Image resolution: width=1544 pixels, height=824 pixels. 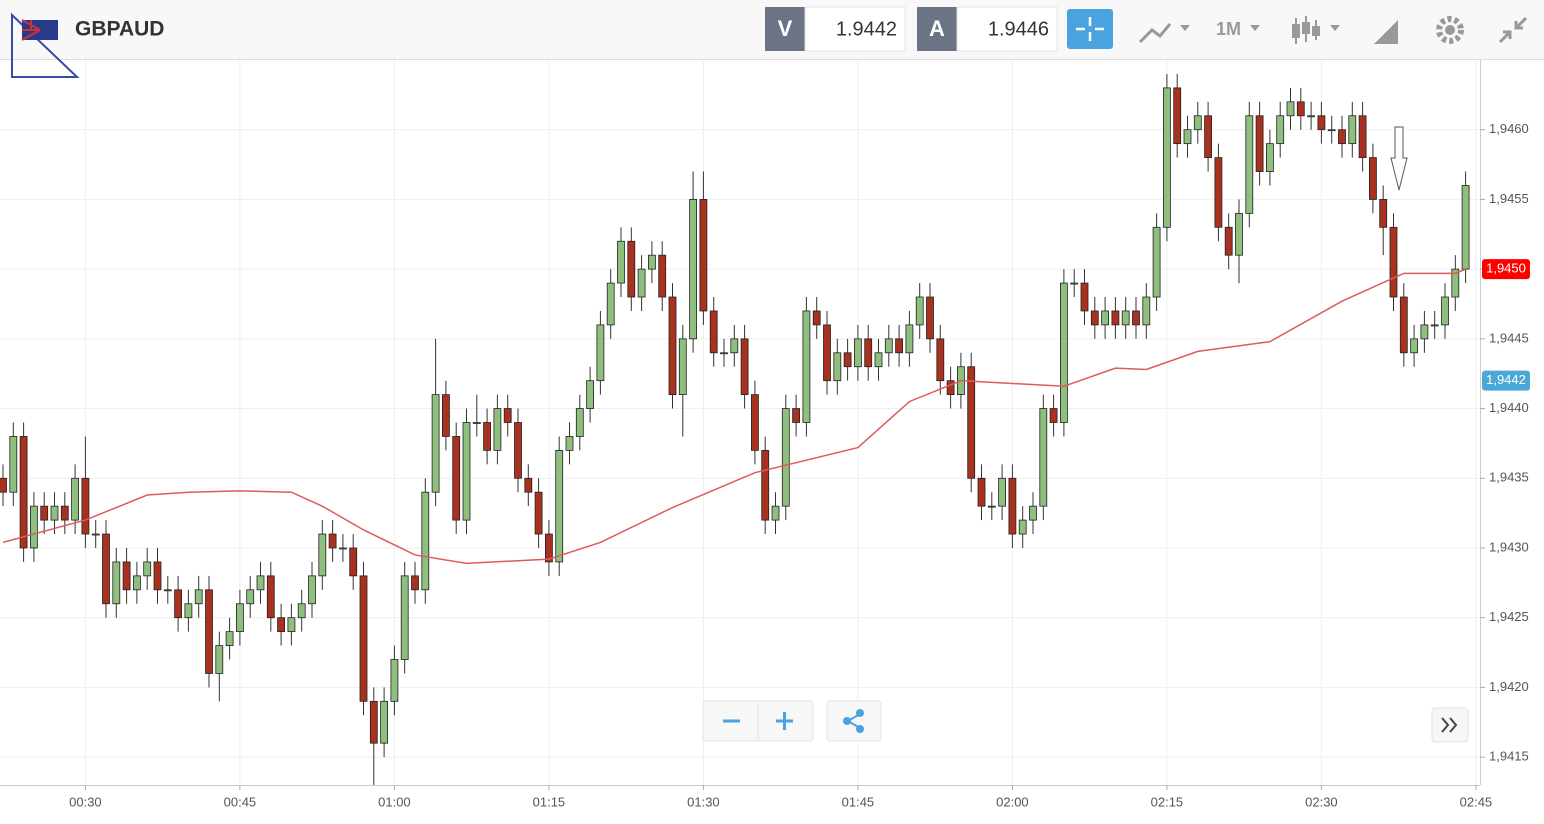 I want to click on share-button, so click(x=854, y=721).